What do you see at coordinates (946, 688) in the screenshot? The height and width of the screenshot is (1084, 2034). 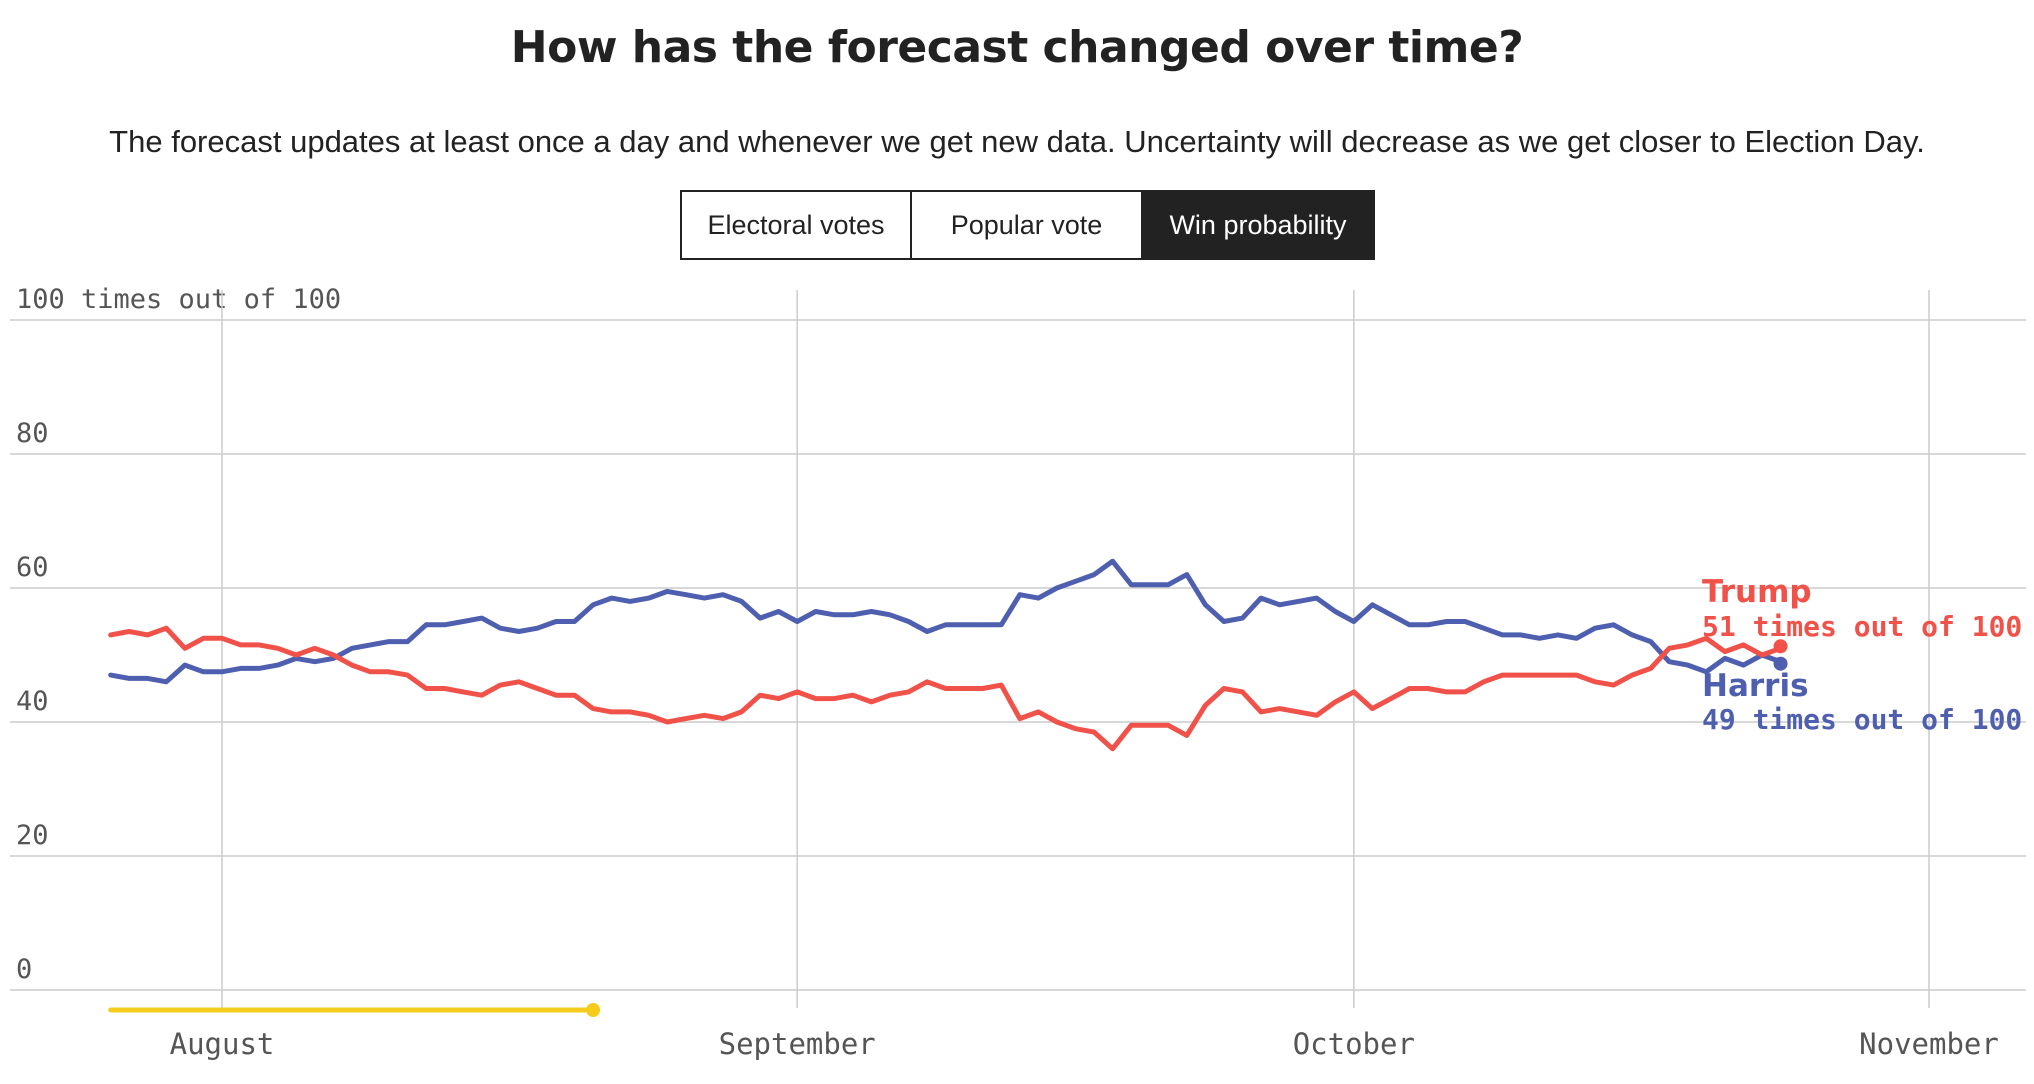 I see `trump-series-line` at bounding box center [946, 688].